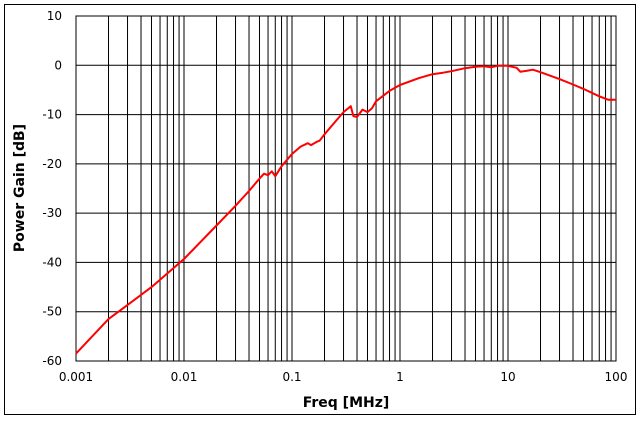  What do you see at coordinates (291, 377) in the screenshot?
I see `x-tick-label: 0.1` at bounding box center [291, 377].